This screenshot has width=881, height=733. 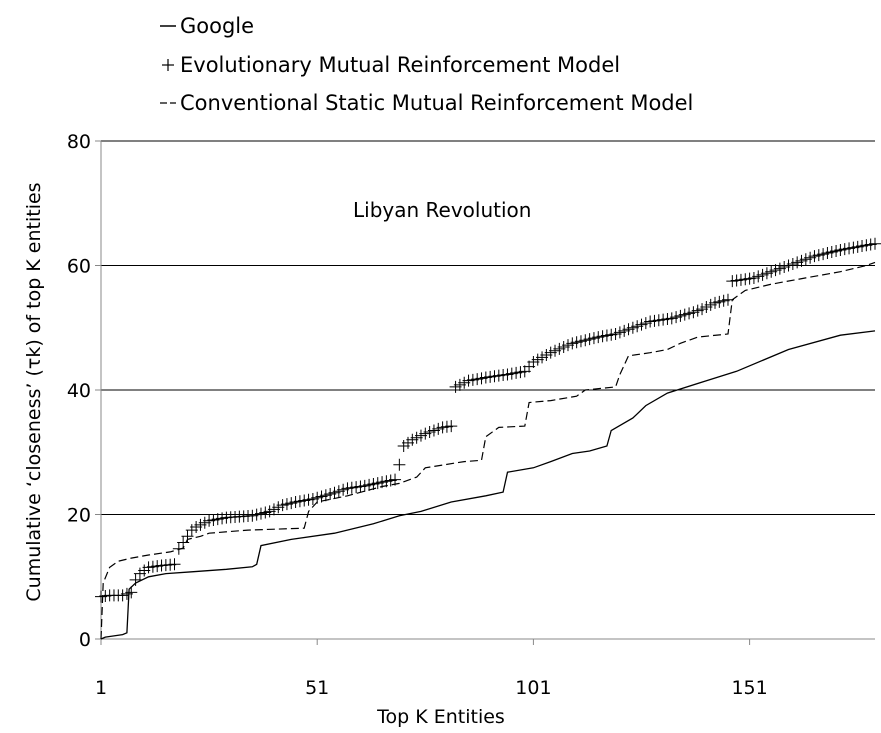 I want to click on y-tick-label: 40, so click(x=79, y=391).